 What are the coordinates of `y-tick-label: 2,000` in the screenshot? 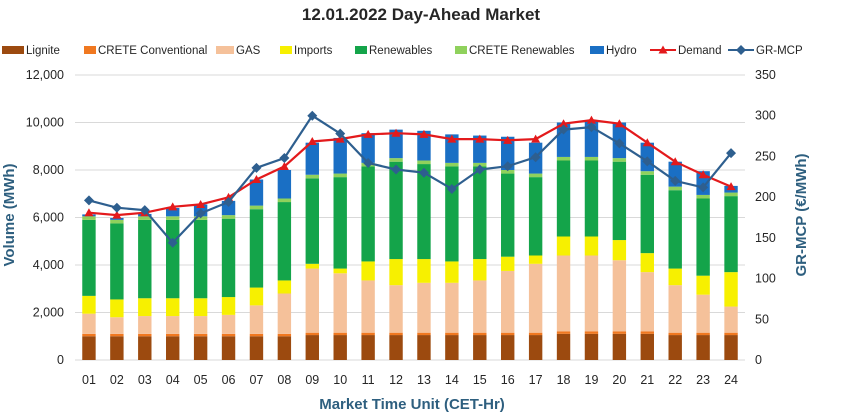 It's located at (48, 313).